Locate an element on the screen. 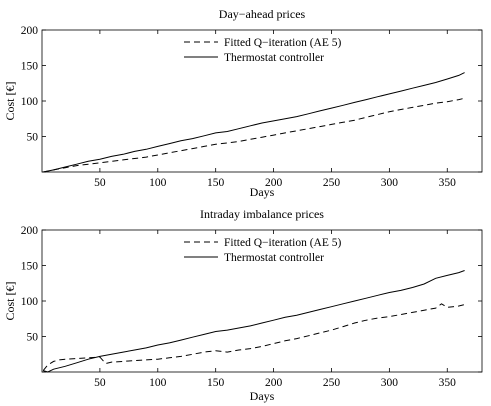  chart-title: Intraday imbalance prices is located at coordinates (262, 214).